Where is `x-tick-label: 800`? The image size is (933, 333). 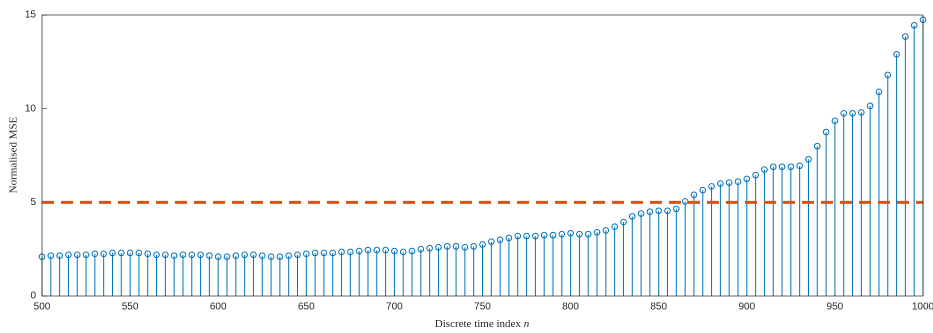
x-tick-label: 800 is located at coordinates (570, 307).